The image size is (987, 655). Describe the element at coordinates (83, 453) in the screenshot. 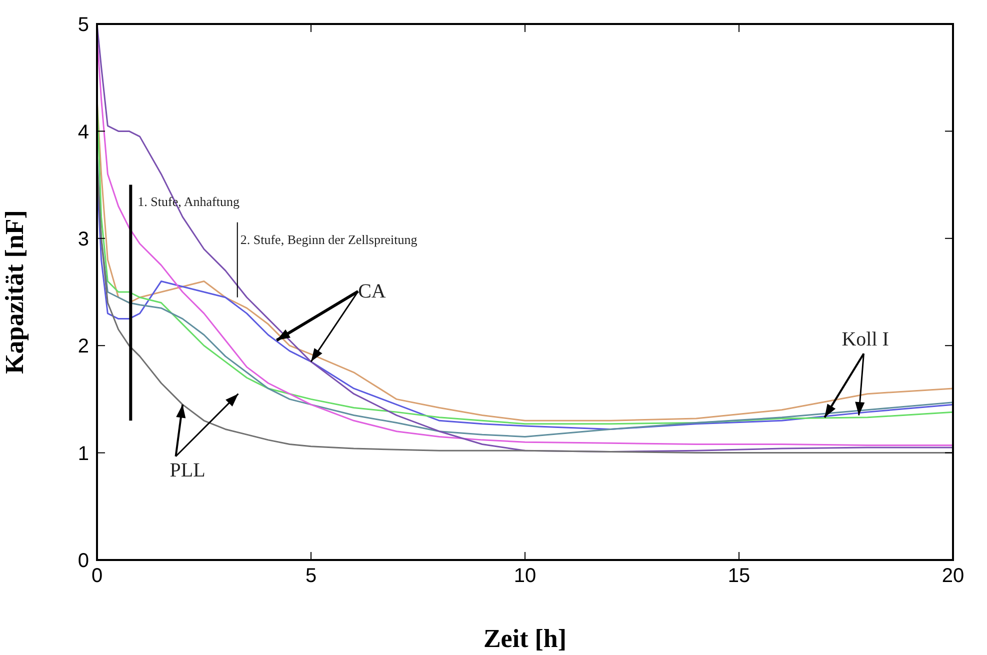

I see `y-tick-label: 1` at that location.